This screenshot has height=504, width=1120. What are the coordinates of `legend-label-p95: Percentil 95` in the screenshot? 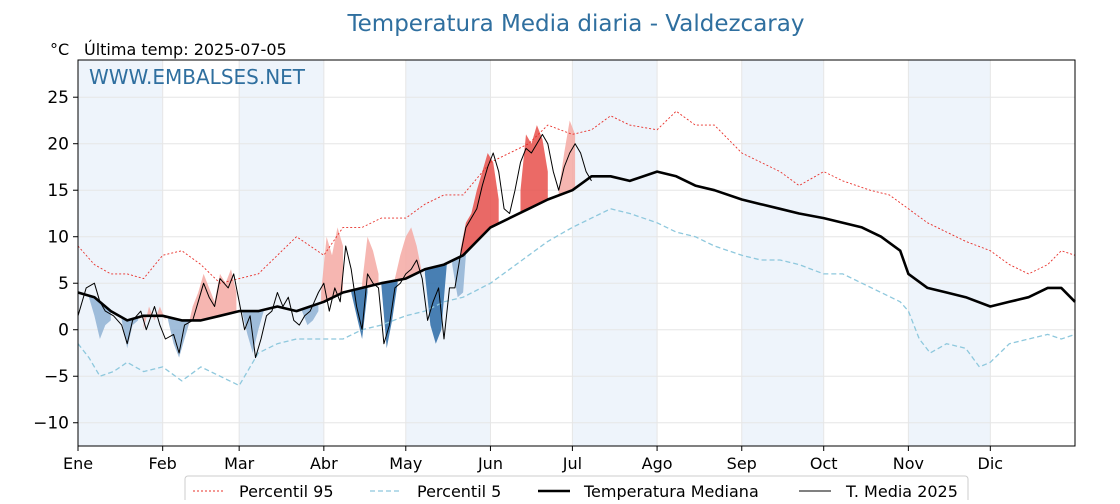 It's located at (286, 491).